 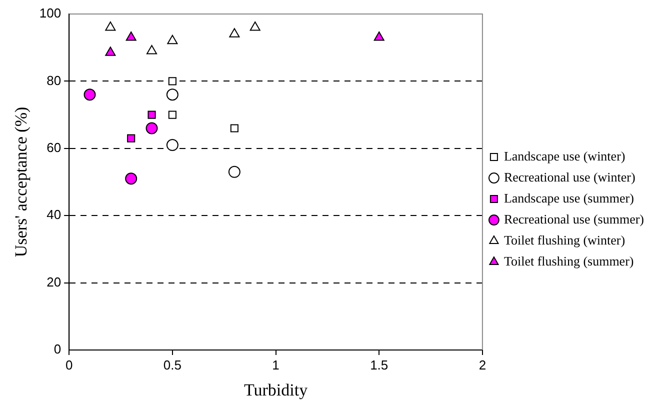 I want to click on legend-label: Toilet flushing (winter), so click(x=565, y=240).